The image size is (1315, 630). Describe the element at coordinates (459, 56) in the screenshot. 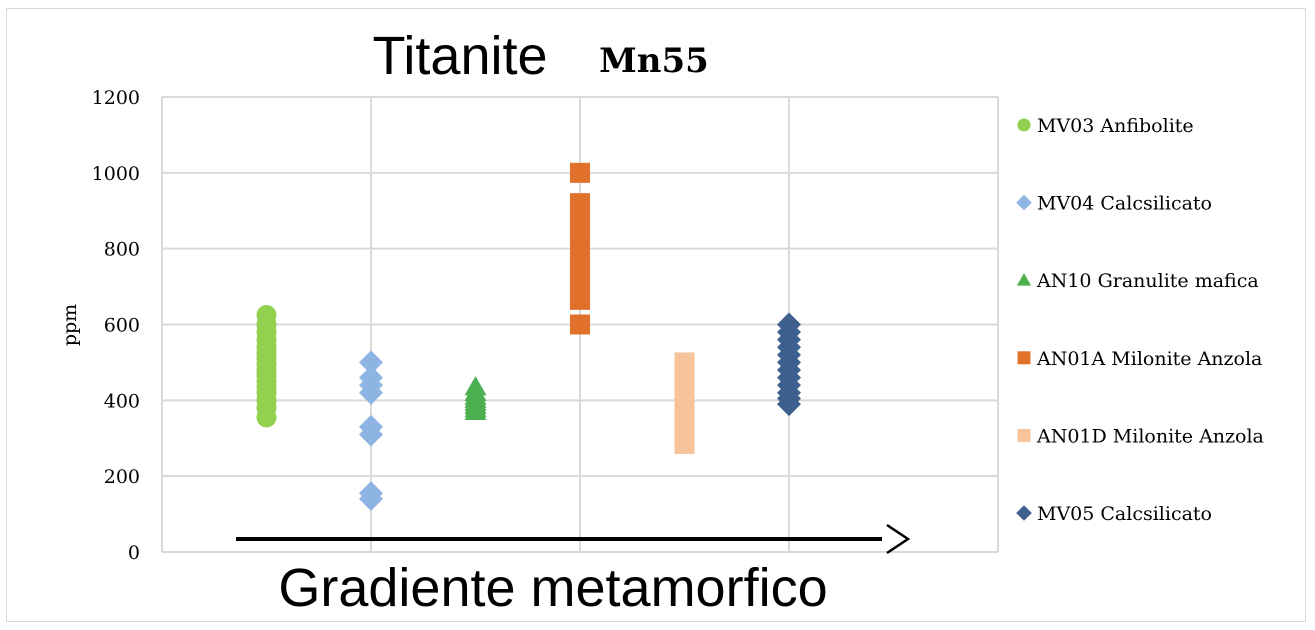

I see `chart-title: Titanite` at that location.